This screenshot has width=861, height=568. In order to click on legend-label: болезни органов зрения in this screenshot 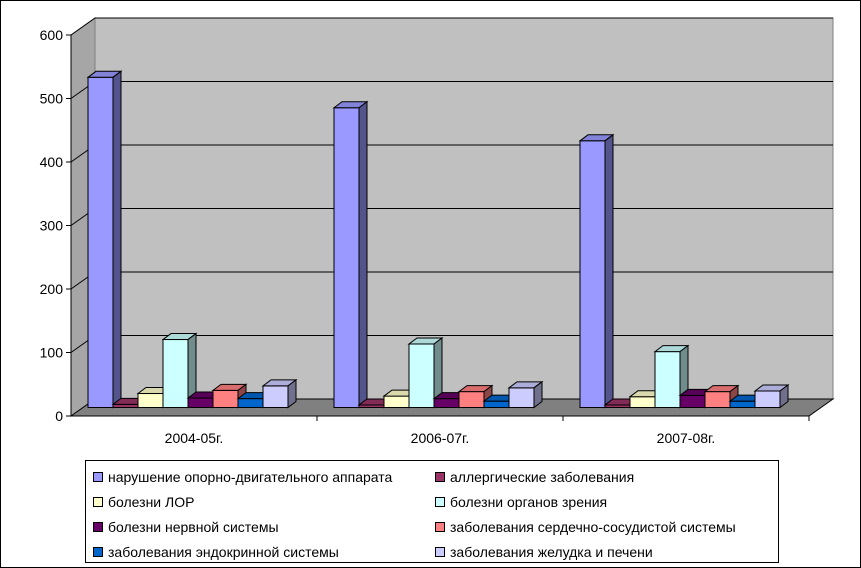, I will do `click(529, 502)`.